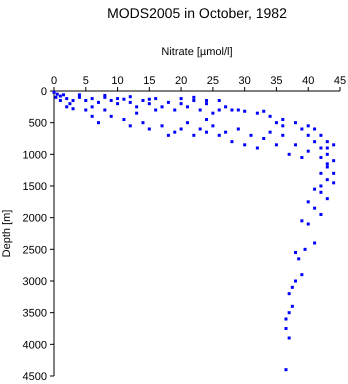 The image size is (348, 384). I want to click on y-tick-label: 1000, so click(34, 155).